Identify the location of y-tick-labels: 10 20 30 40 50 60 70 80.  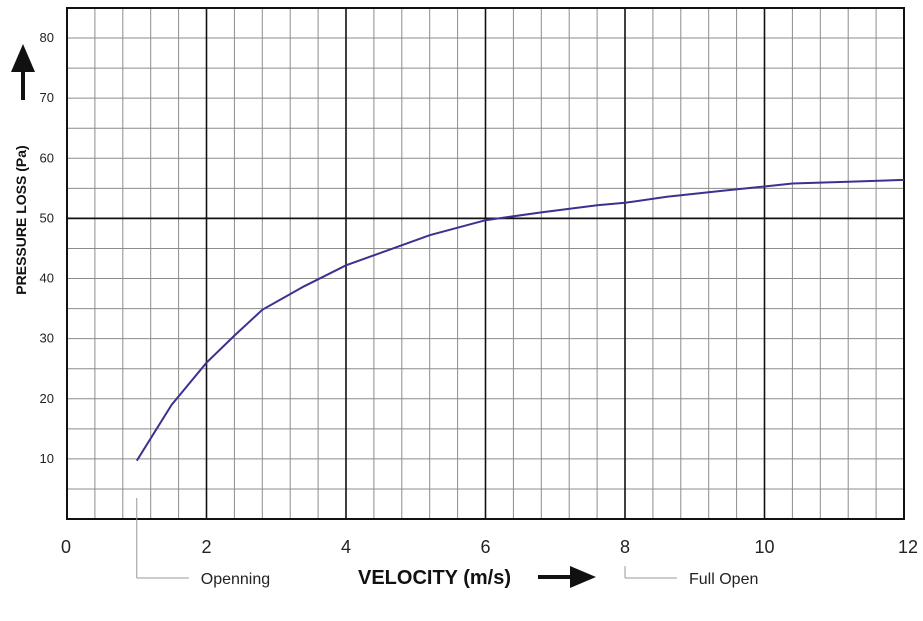
(47, 248).